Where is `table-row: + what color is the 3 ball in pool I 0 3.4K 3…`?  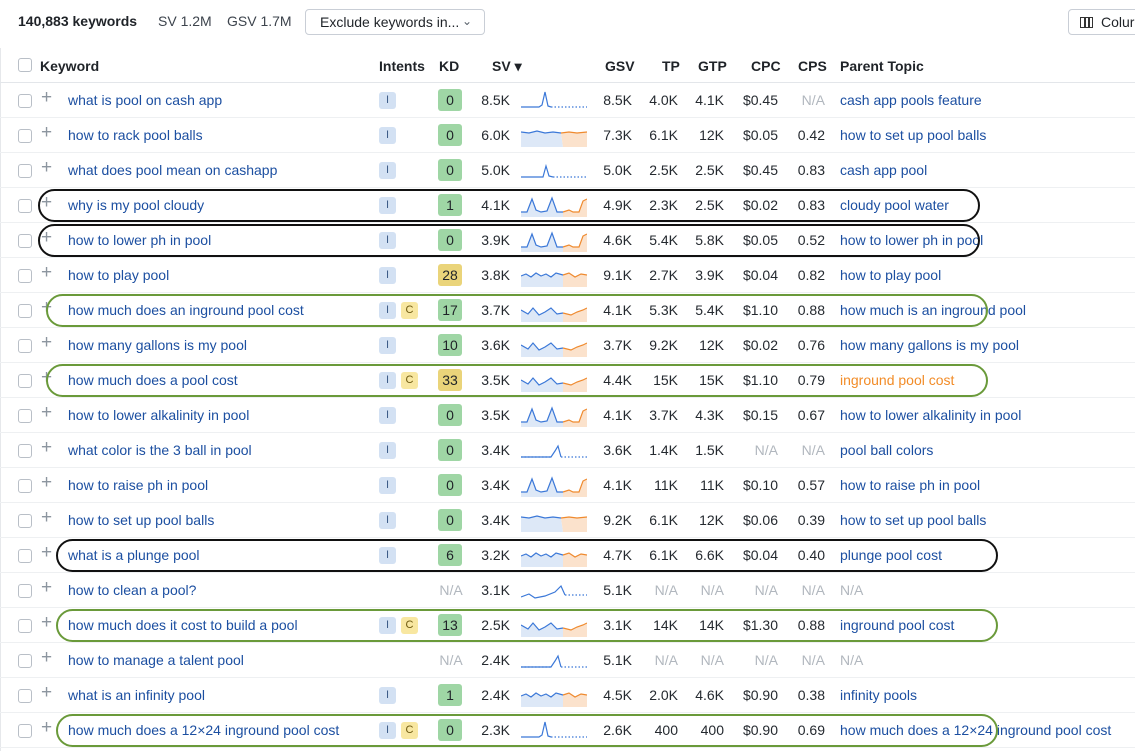 table-row: + what color is the 3 ball in pool I 0 3.4K 3… is located at coordinates (567, 450).